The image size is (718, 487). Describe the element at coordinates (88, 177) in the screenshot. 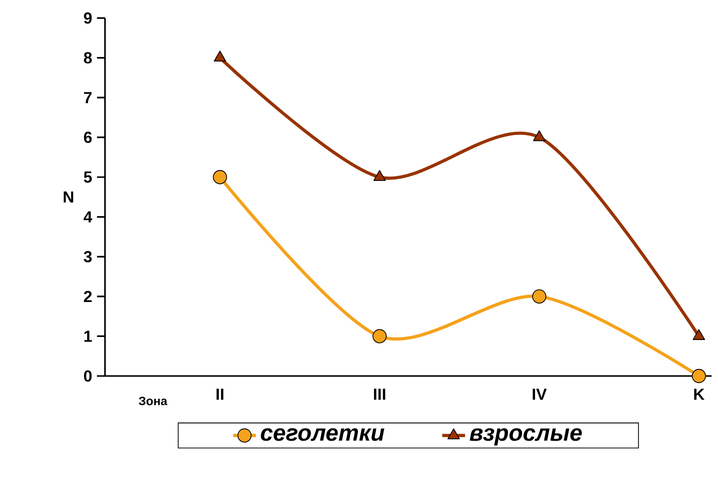

I see `y-tick-label: 5` at that location.